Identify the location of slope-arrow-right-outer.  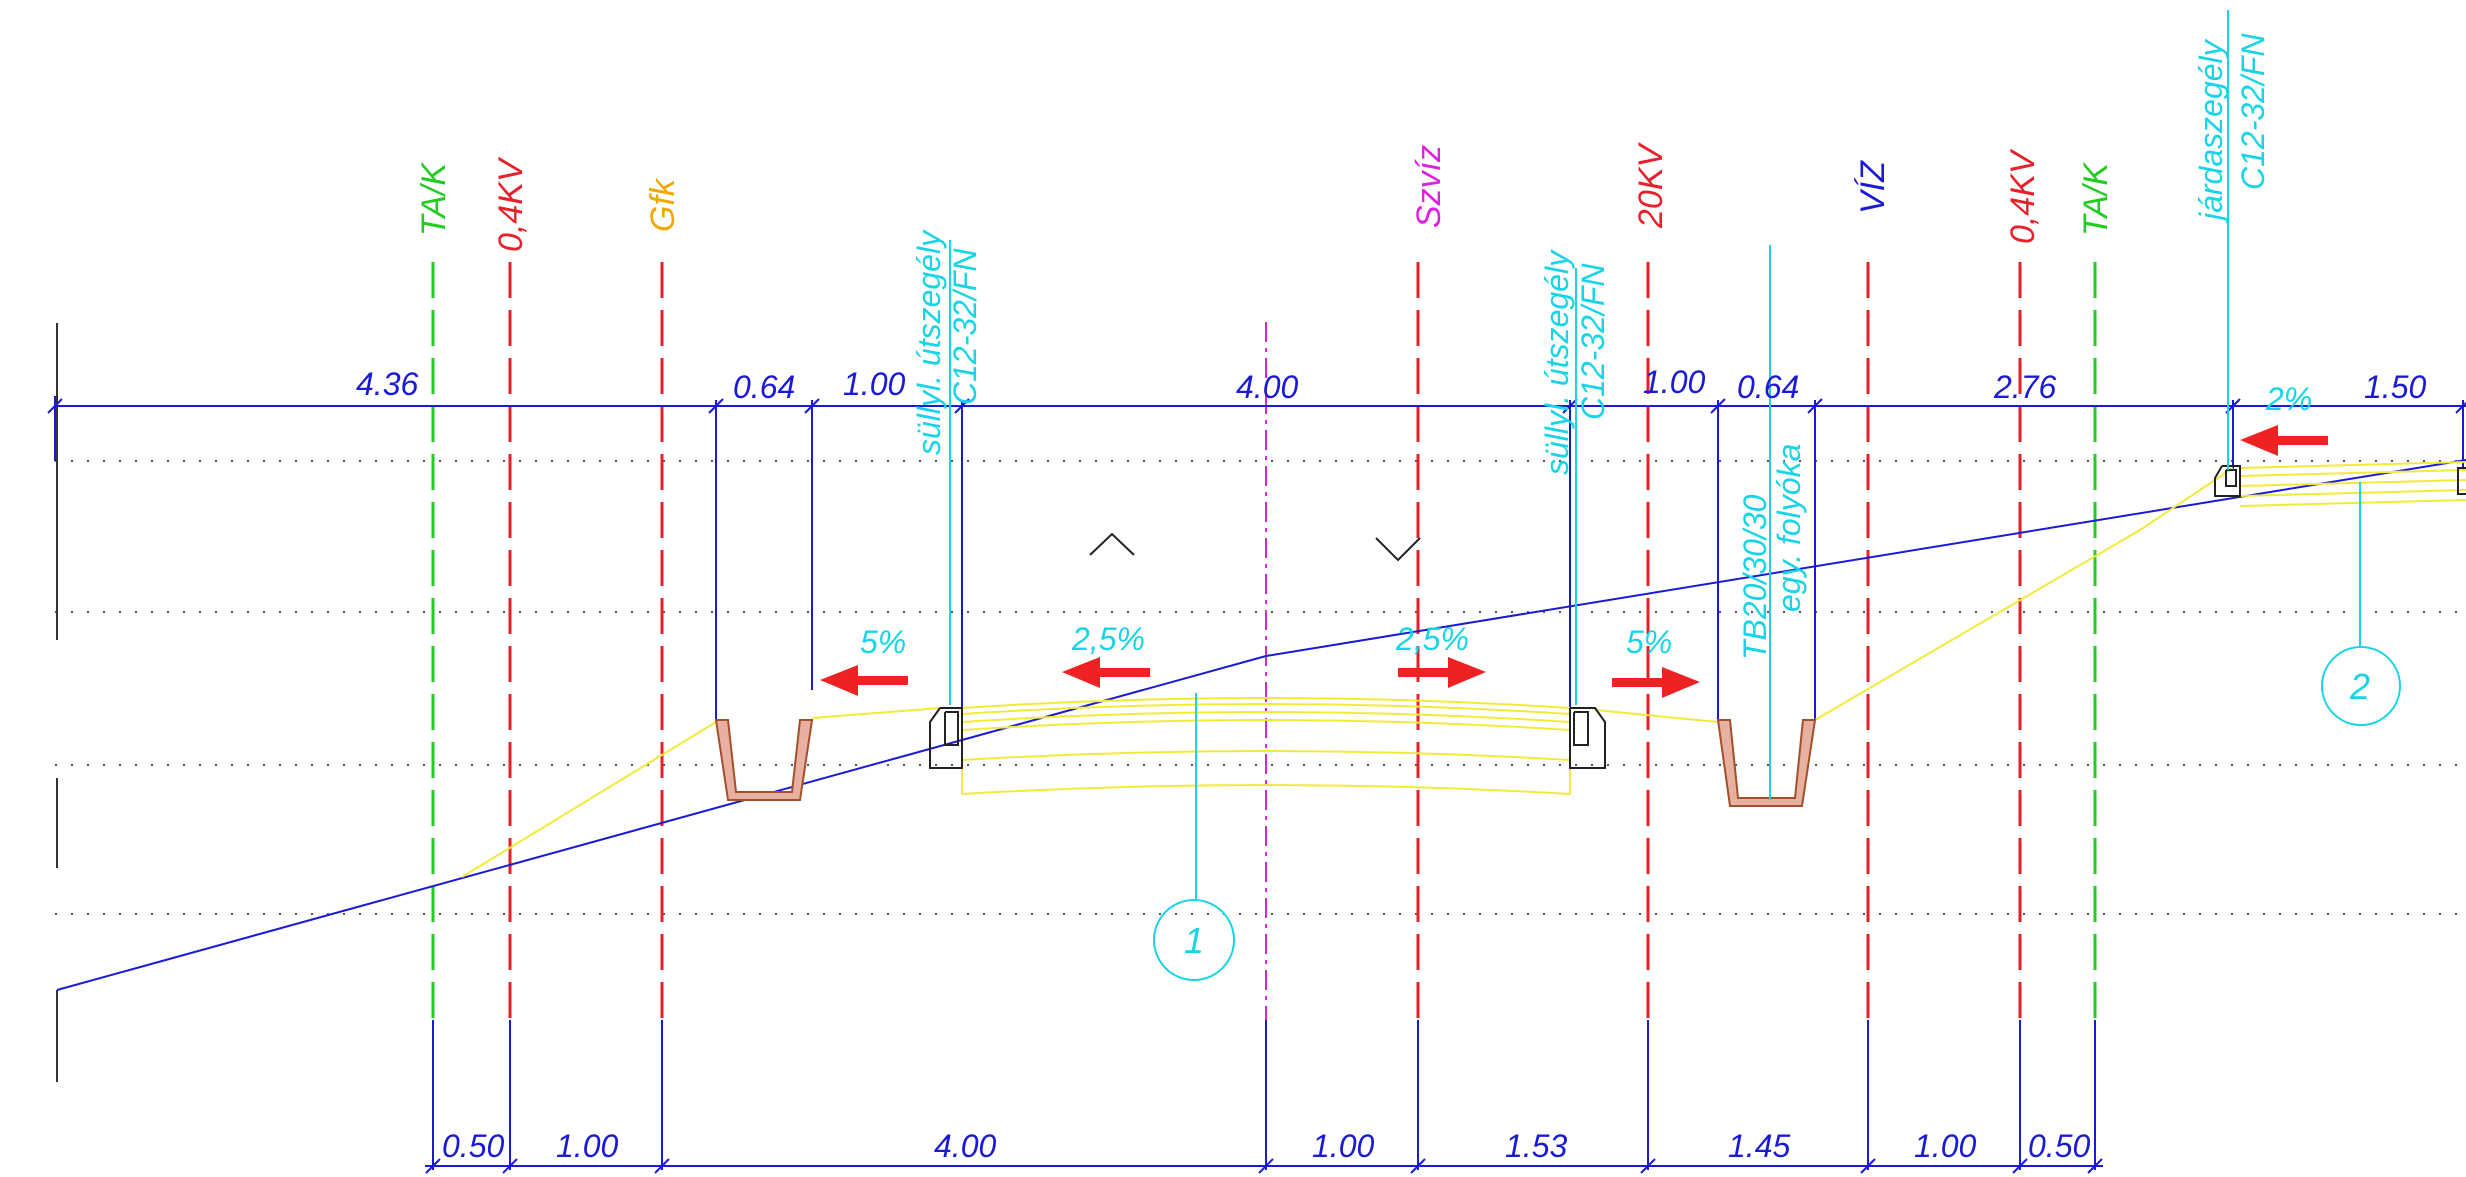
(1656, 682).